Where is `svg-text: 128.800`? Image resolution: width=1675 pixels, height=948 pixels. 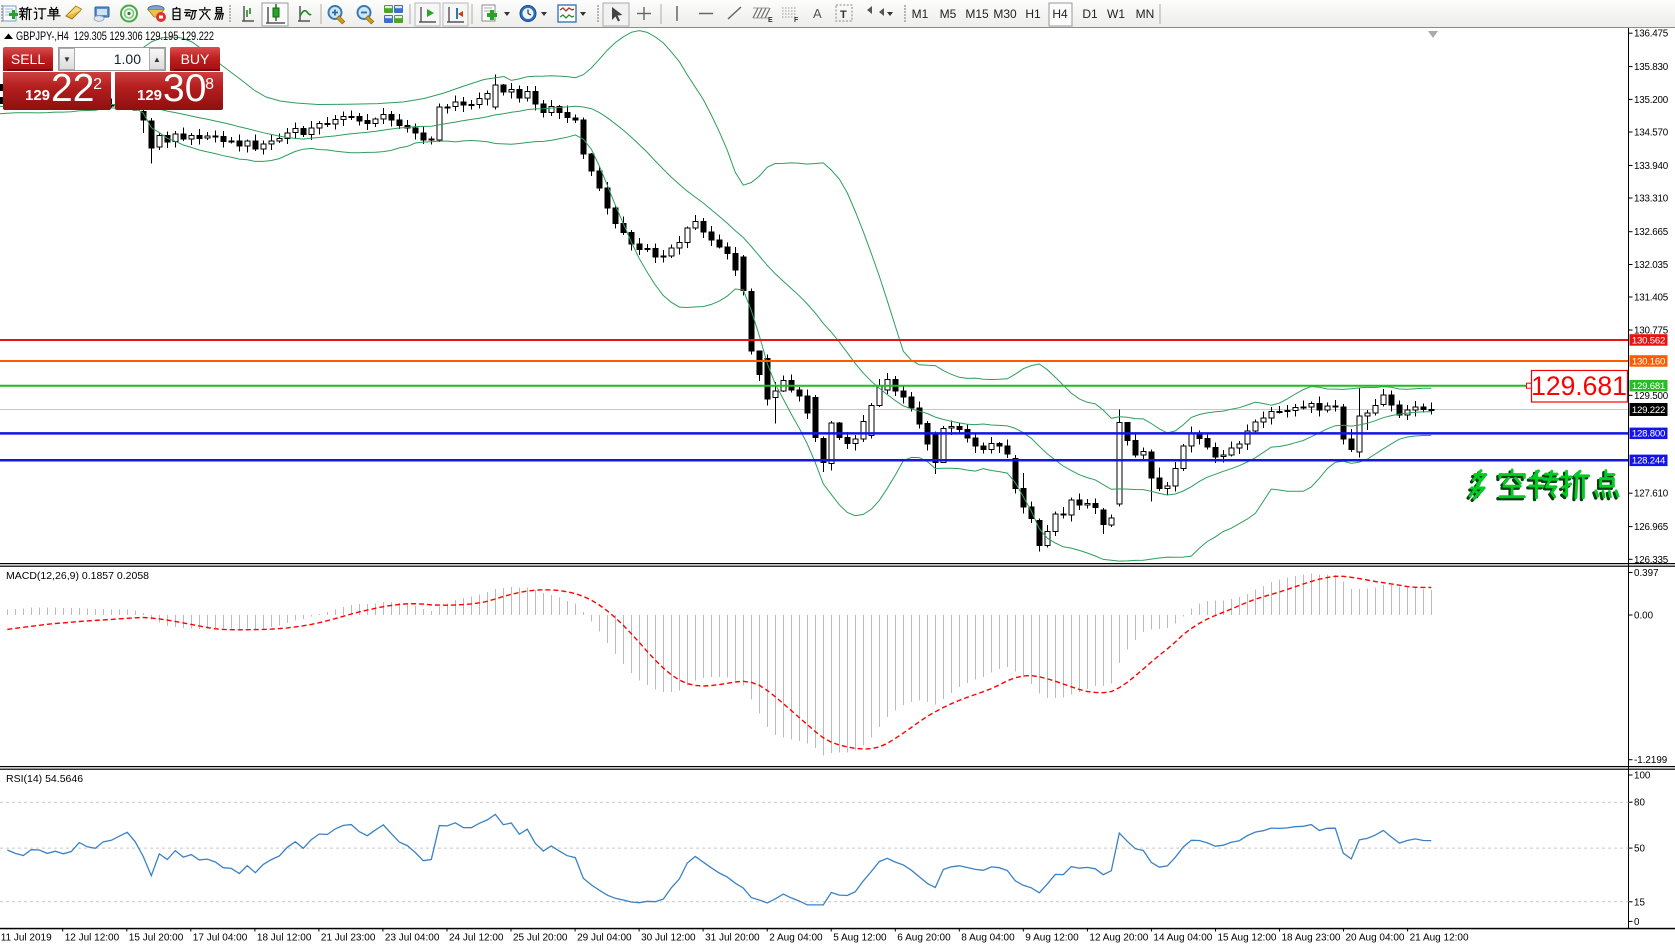
svg-text: 128.800 is located at coordinates (1648, 434).